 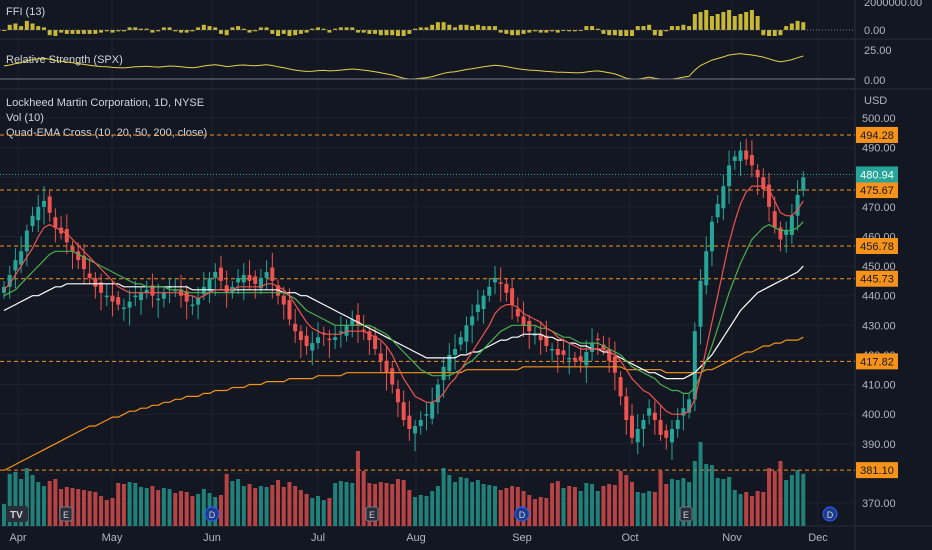 What do you see at coordinates (105, 103) in the screenshot?
I see `main-title: Lockheed Martin Corporation, 1D, NYSE` at bounding box center [105, 103].